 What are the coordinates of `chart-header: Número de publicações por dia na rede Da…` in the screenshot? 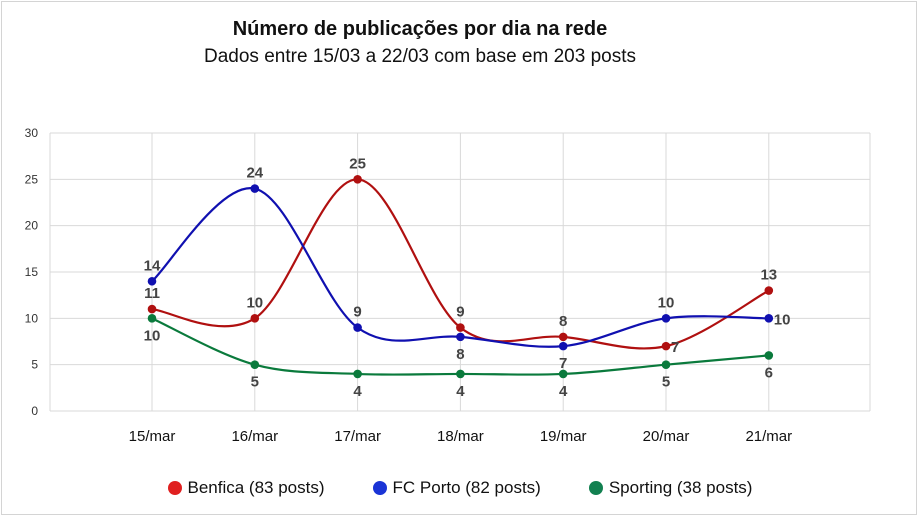 It's located at (420, 43).